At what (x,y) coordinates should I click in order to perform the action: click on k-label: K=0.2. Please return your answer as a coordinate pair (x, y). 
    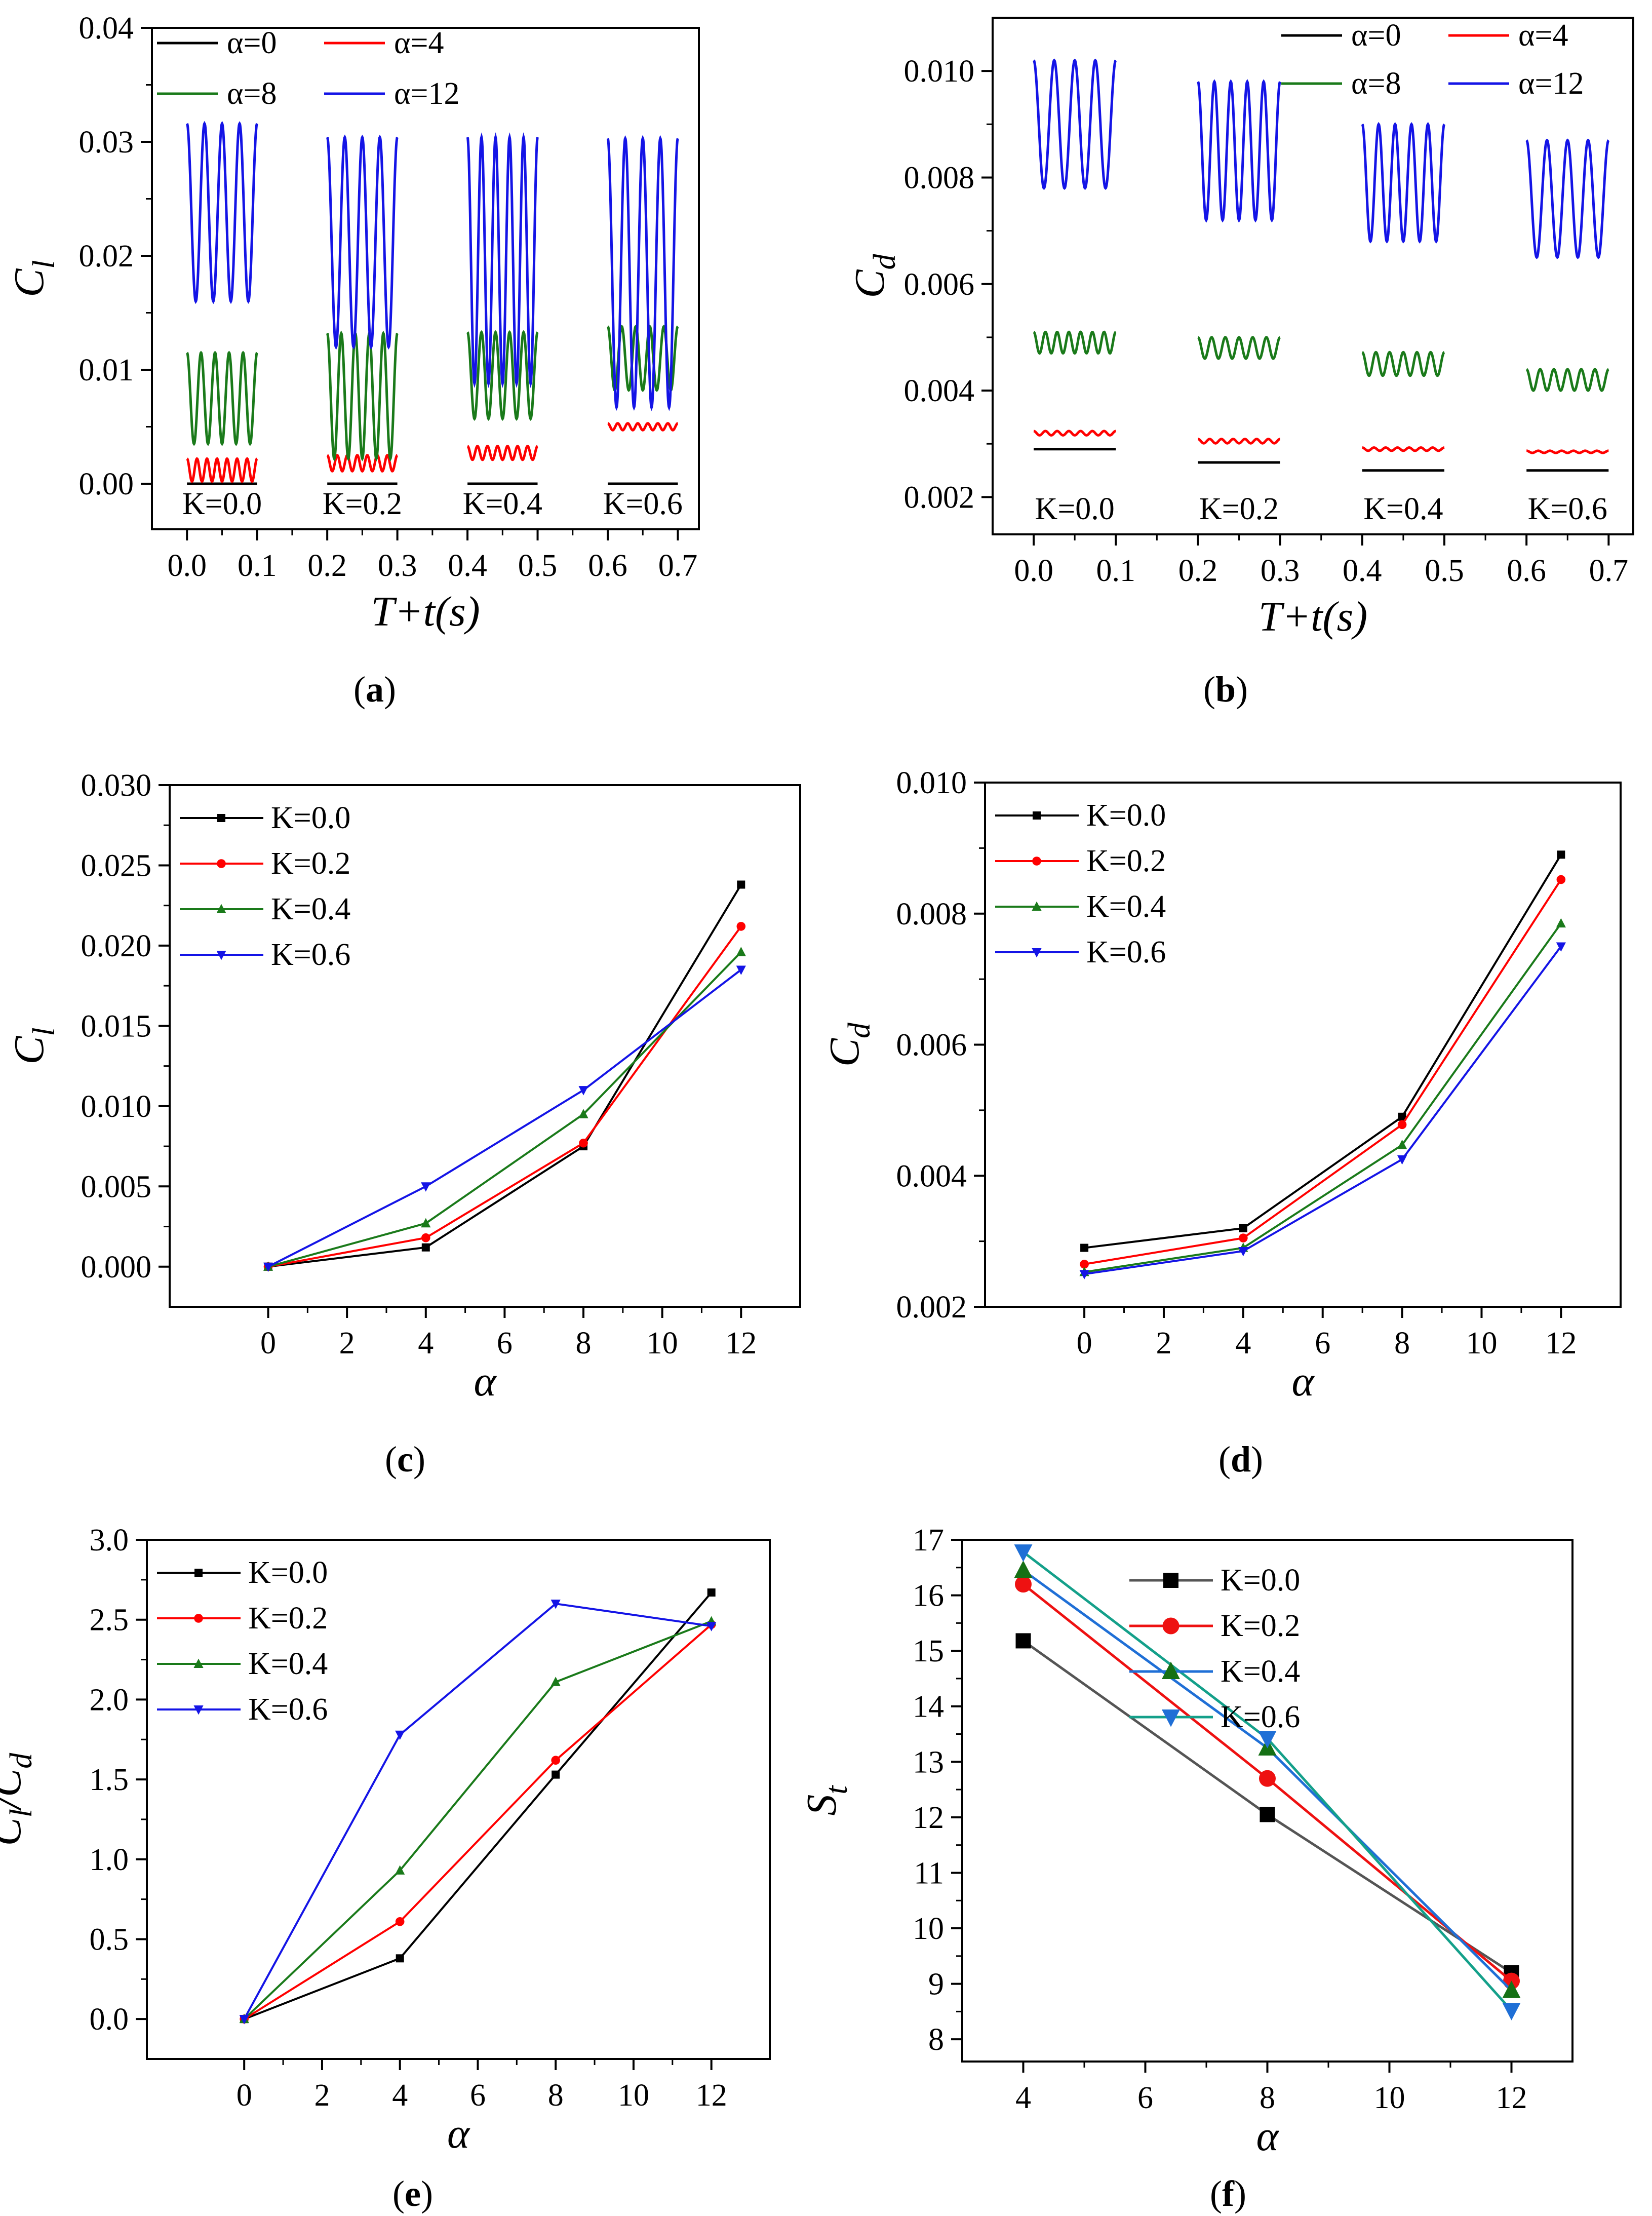
    Looking at the image, I should click on (1239, 509).